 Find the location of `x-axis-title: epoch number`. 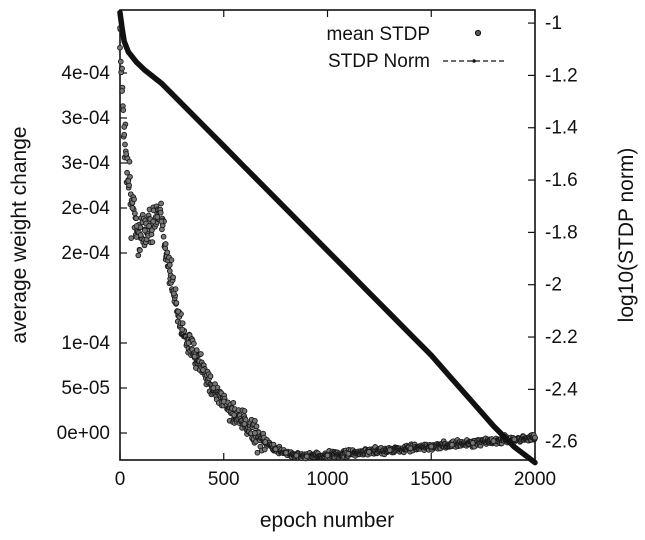

x-axis-title: epoch number is located at coordinates (327, 520).